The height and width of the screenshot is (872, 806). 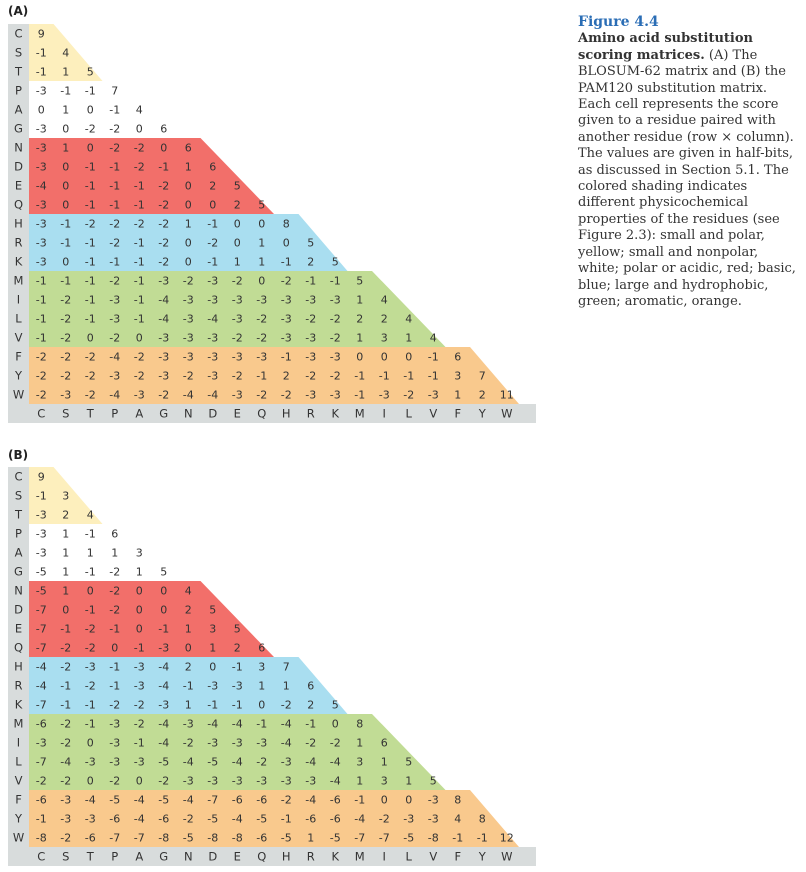 What do you see at coordinates (18, 762) in the screenshot?
I see `pam120-row-label: L` at bounding box center [18, 762].